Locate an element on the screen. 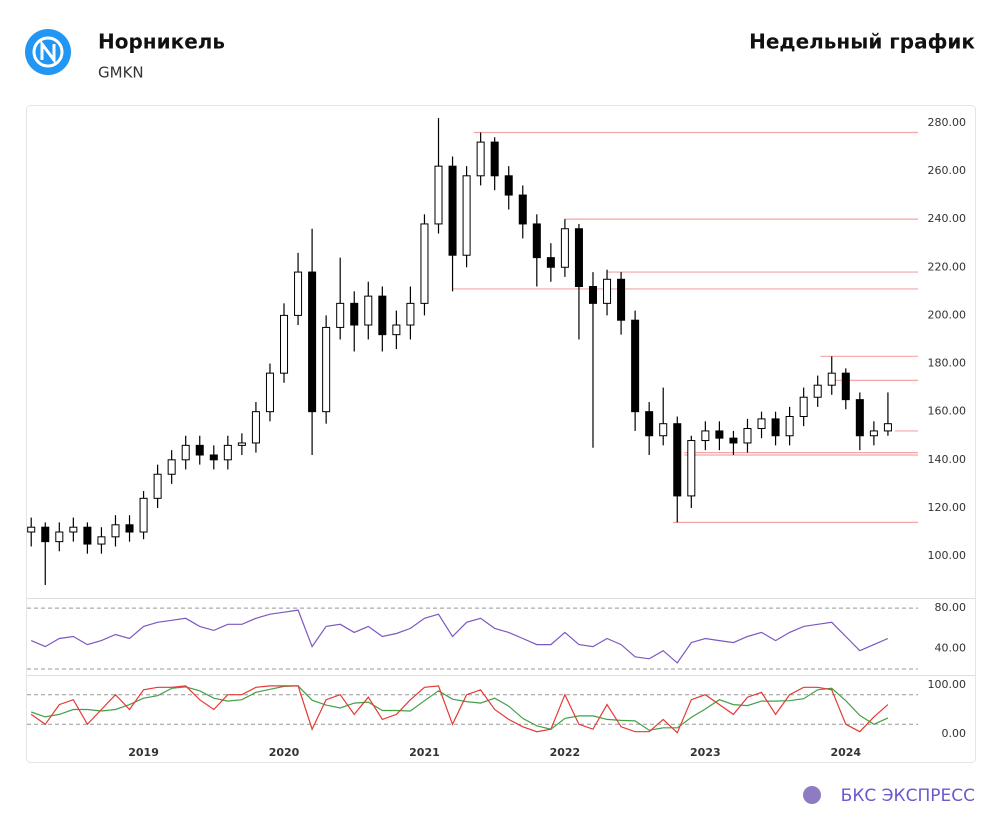  ticker: GMKN is located at coordinates (121, 73).